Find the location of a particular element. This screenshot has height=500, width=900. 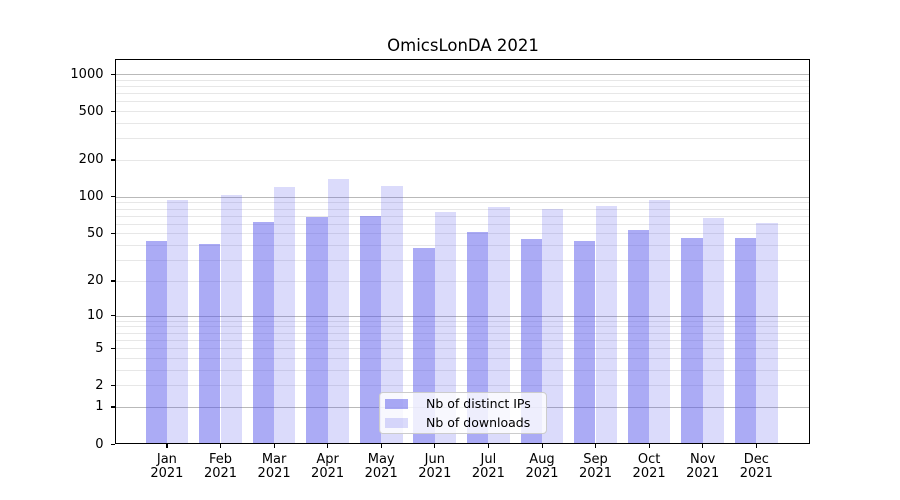

y-tick-label-100: 100 is located at coordinates (91, 197).